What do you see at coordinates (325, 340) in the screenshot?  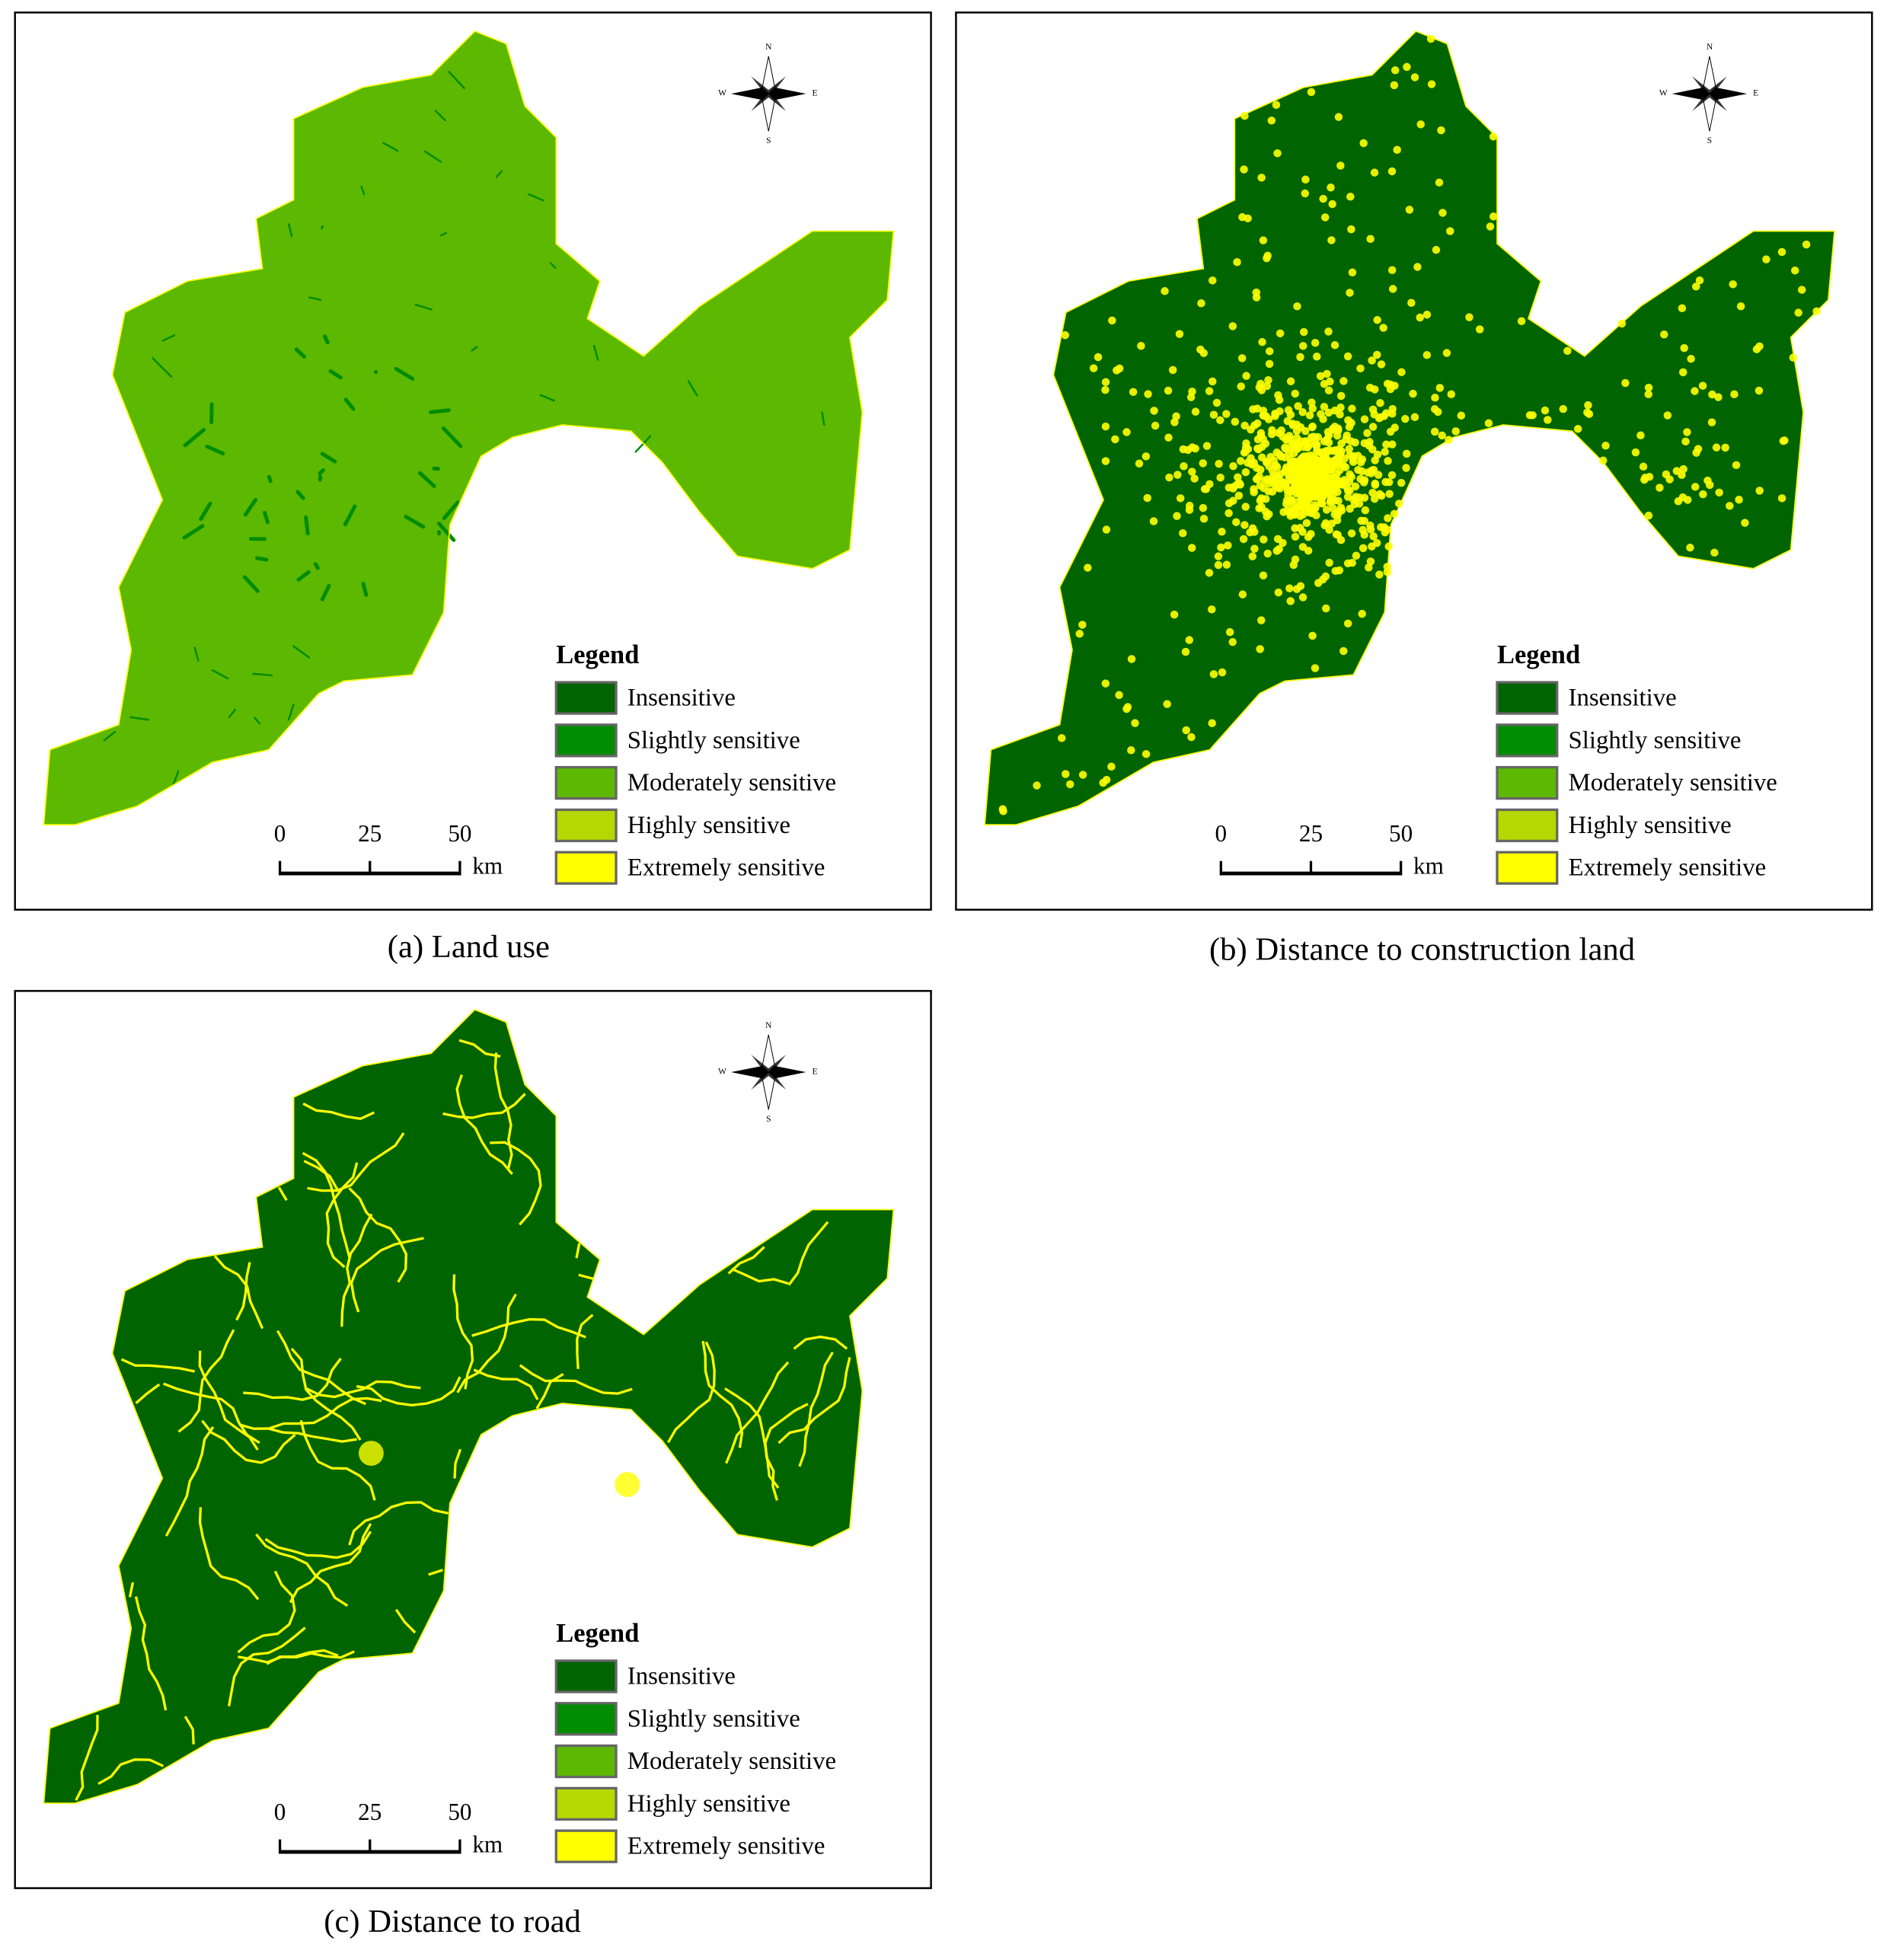 I see `stream` at bounding box center [325, 340].